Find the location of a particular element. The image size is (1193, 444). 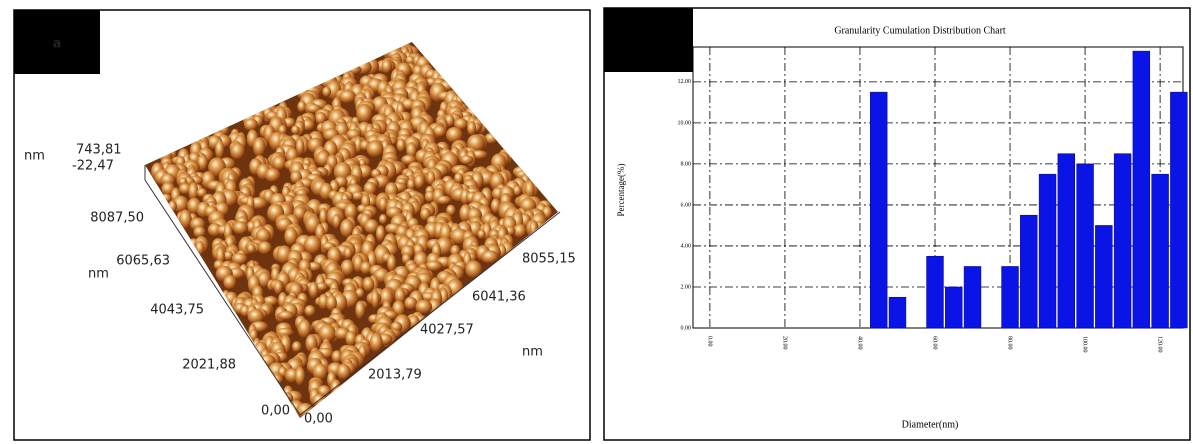

y-tick-label: 4.00 is located at coordinates (686, 246).